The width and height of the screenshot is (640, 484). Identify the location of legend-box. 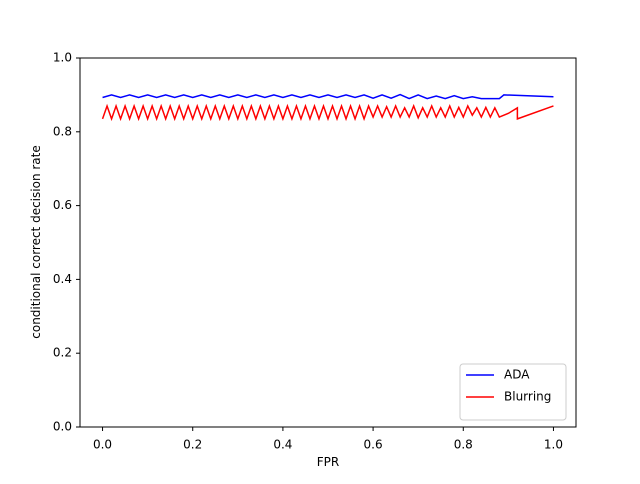
(513, 392).